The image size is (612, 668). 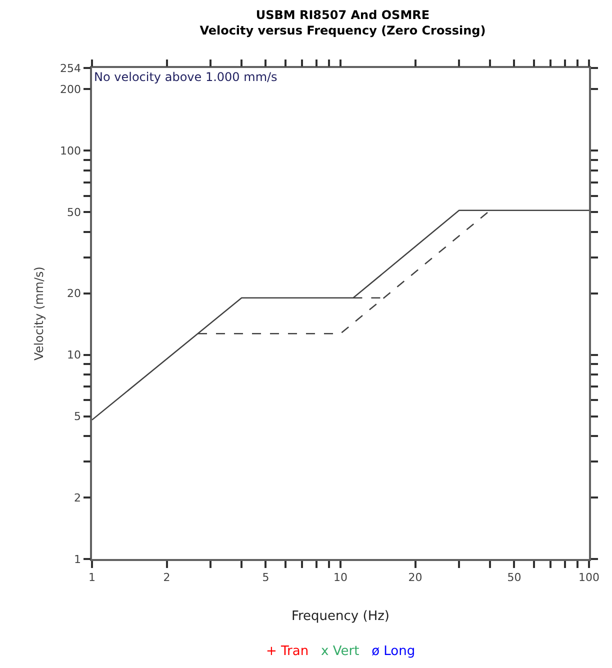 What do you see at coordinates (343, 15) in the screenshot?
I see `chart-title: USBM RI8507 And OSMRE` at bounding box center [343, 15].